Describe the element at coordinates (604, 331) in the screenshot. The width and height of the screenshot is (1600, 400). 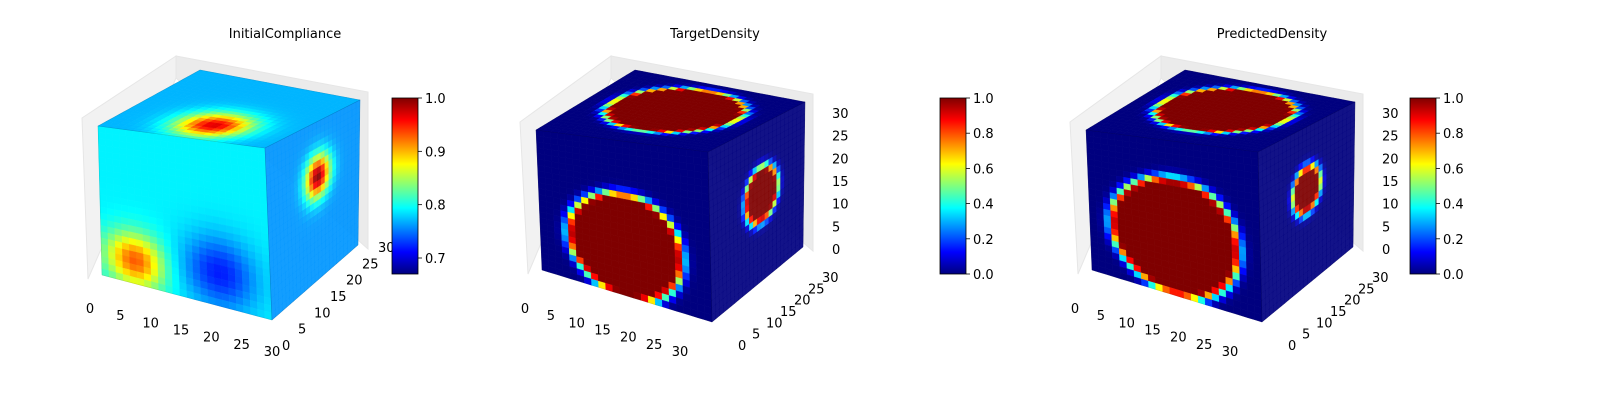
I see `x-axis-ticks: 0 5 10 15 20 25 30` at that location.